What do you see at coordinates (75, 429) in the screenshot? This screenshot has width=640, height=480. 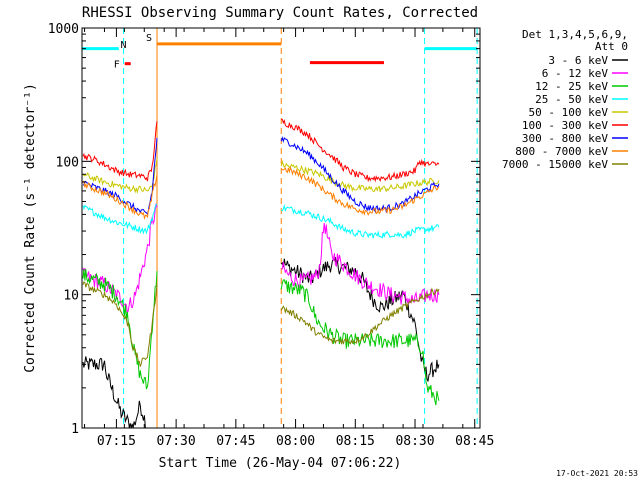 I see `y-tick-label: 1` at bounding box center [75, 429].